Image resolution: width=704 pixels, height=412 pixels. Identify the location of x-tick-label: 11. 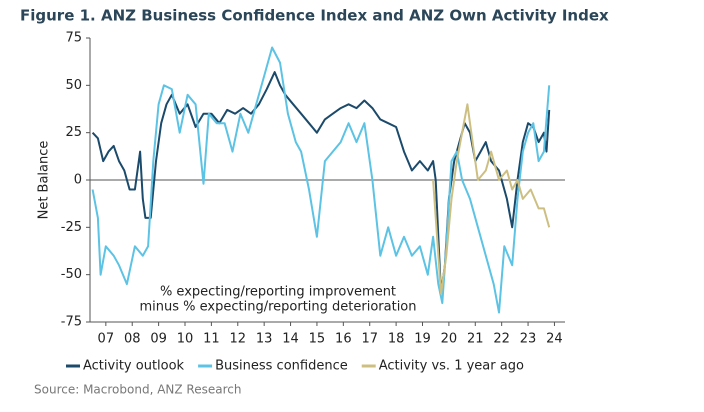
(211, 339).